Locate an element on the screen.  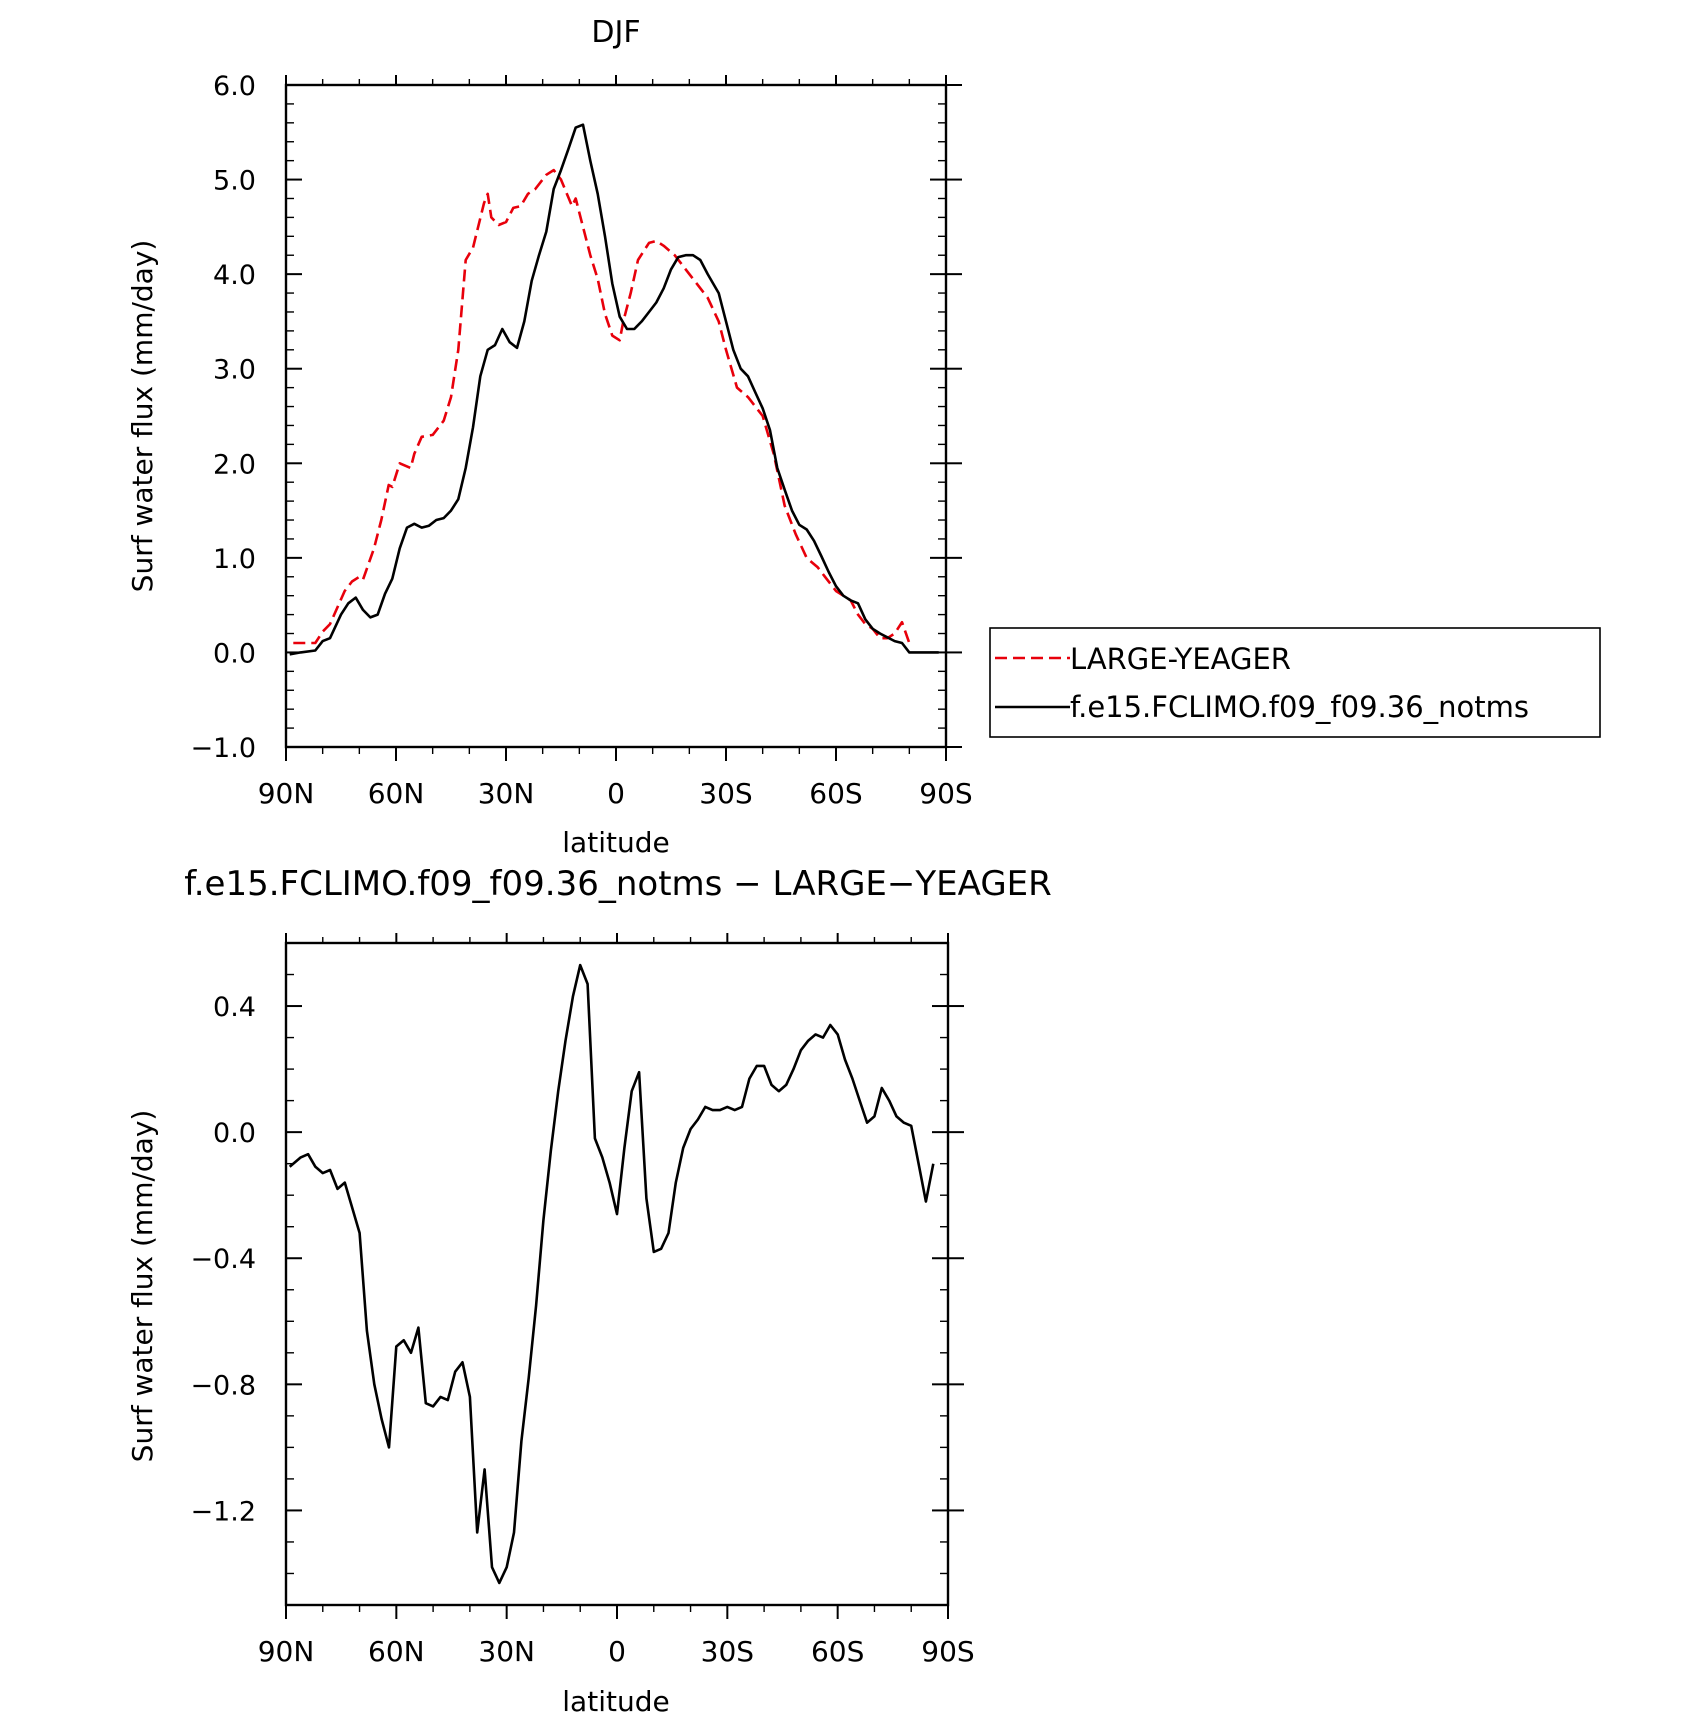
top-x-axis-label: latitude is located at coordinates (615, 842).